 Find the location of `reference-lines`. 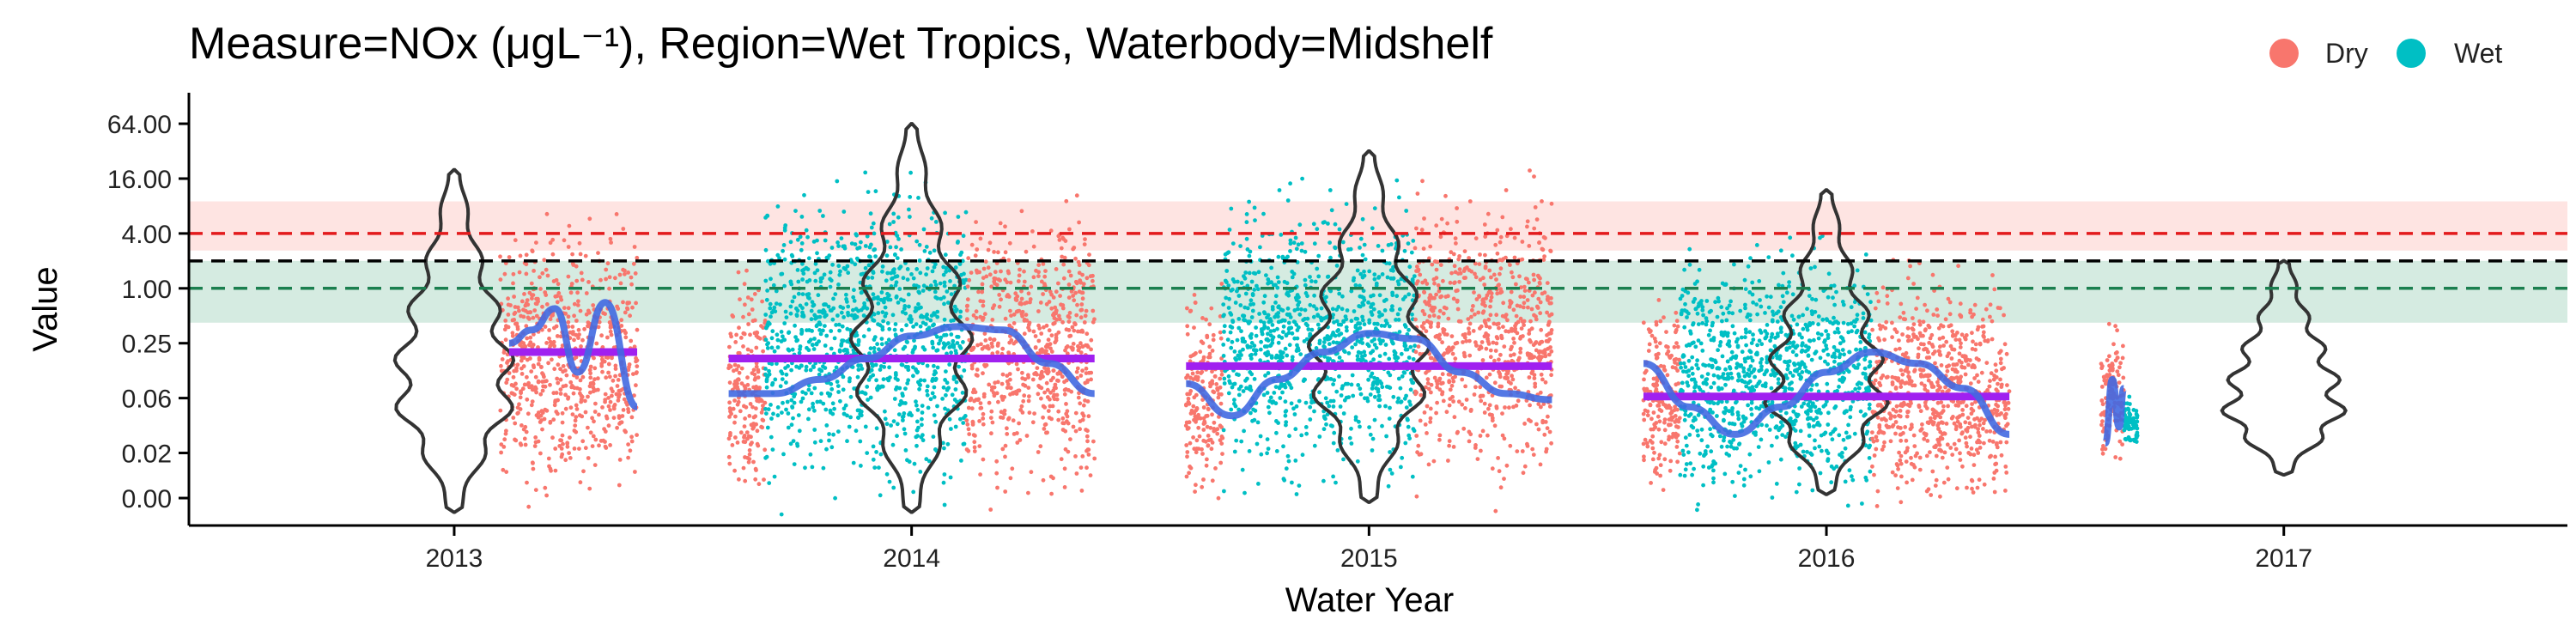

reference-lines is located at coordinates (1378, 261).